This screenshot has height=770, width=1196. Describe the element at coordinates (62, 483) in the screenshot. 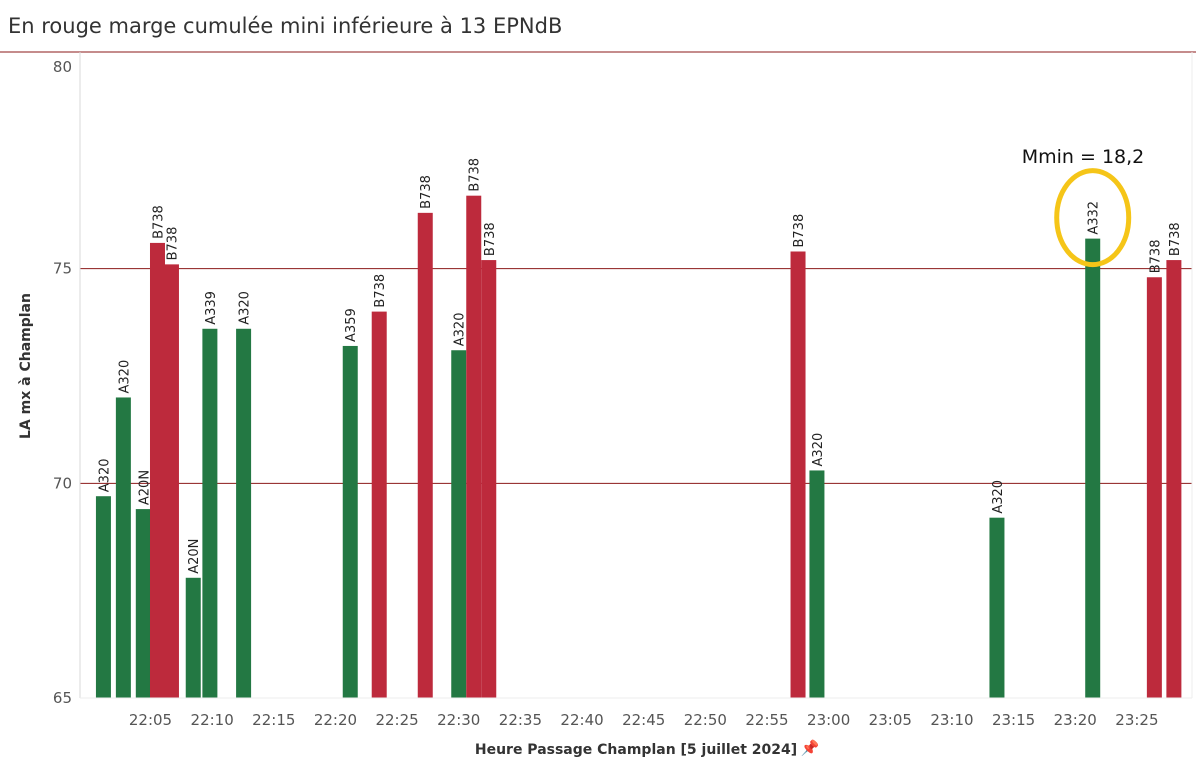

I see `y-tick-label: 70` at that location.